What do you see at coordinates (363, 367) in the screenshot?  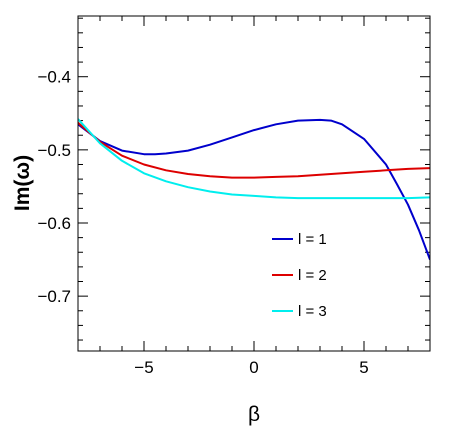 I see `x-tick-label: 5` at bounding box center [363, 367].